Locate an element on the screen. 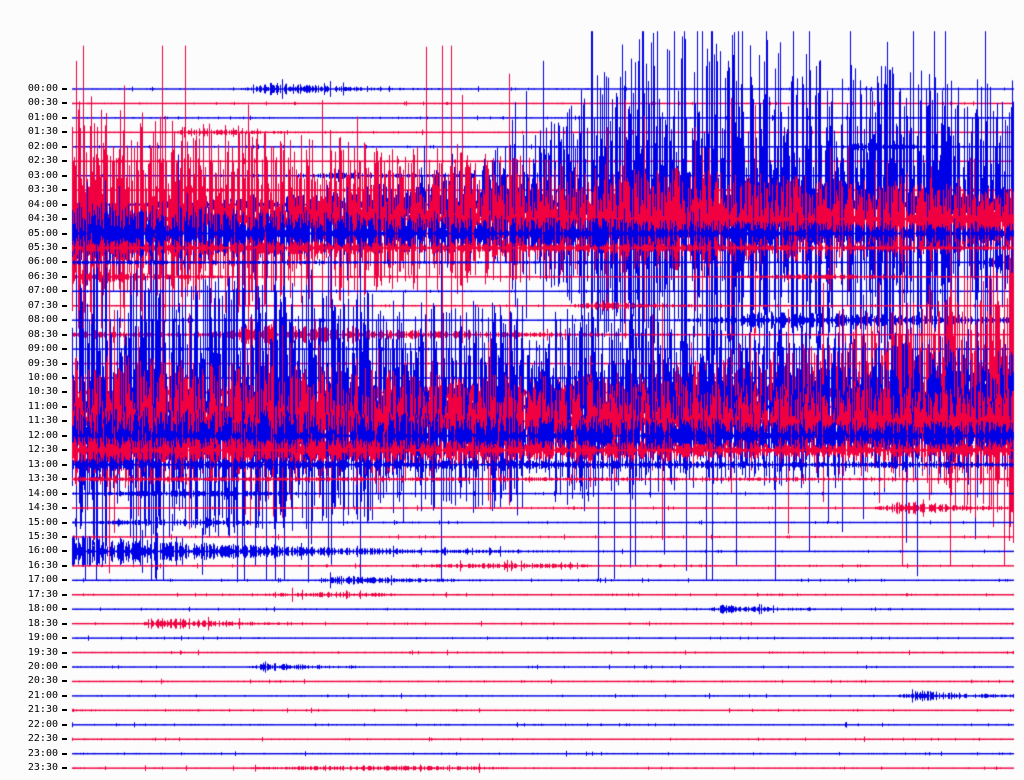 This screenshot has height=780, width=1024. time-label: 14:00 is located at coordinates (42, 493).